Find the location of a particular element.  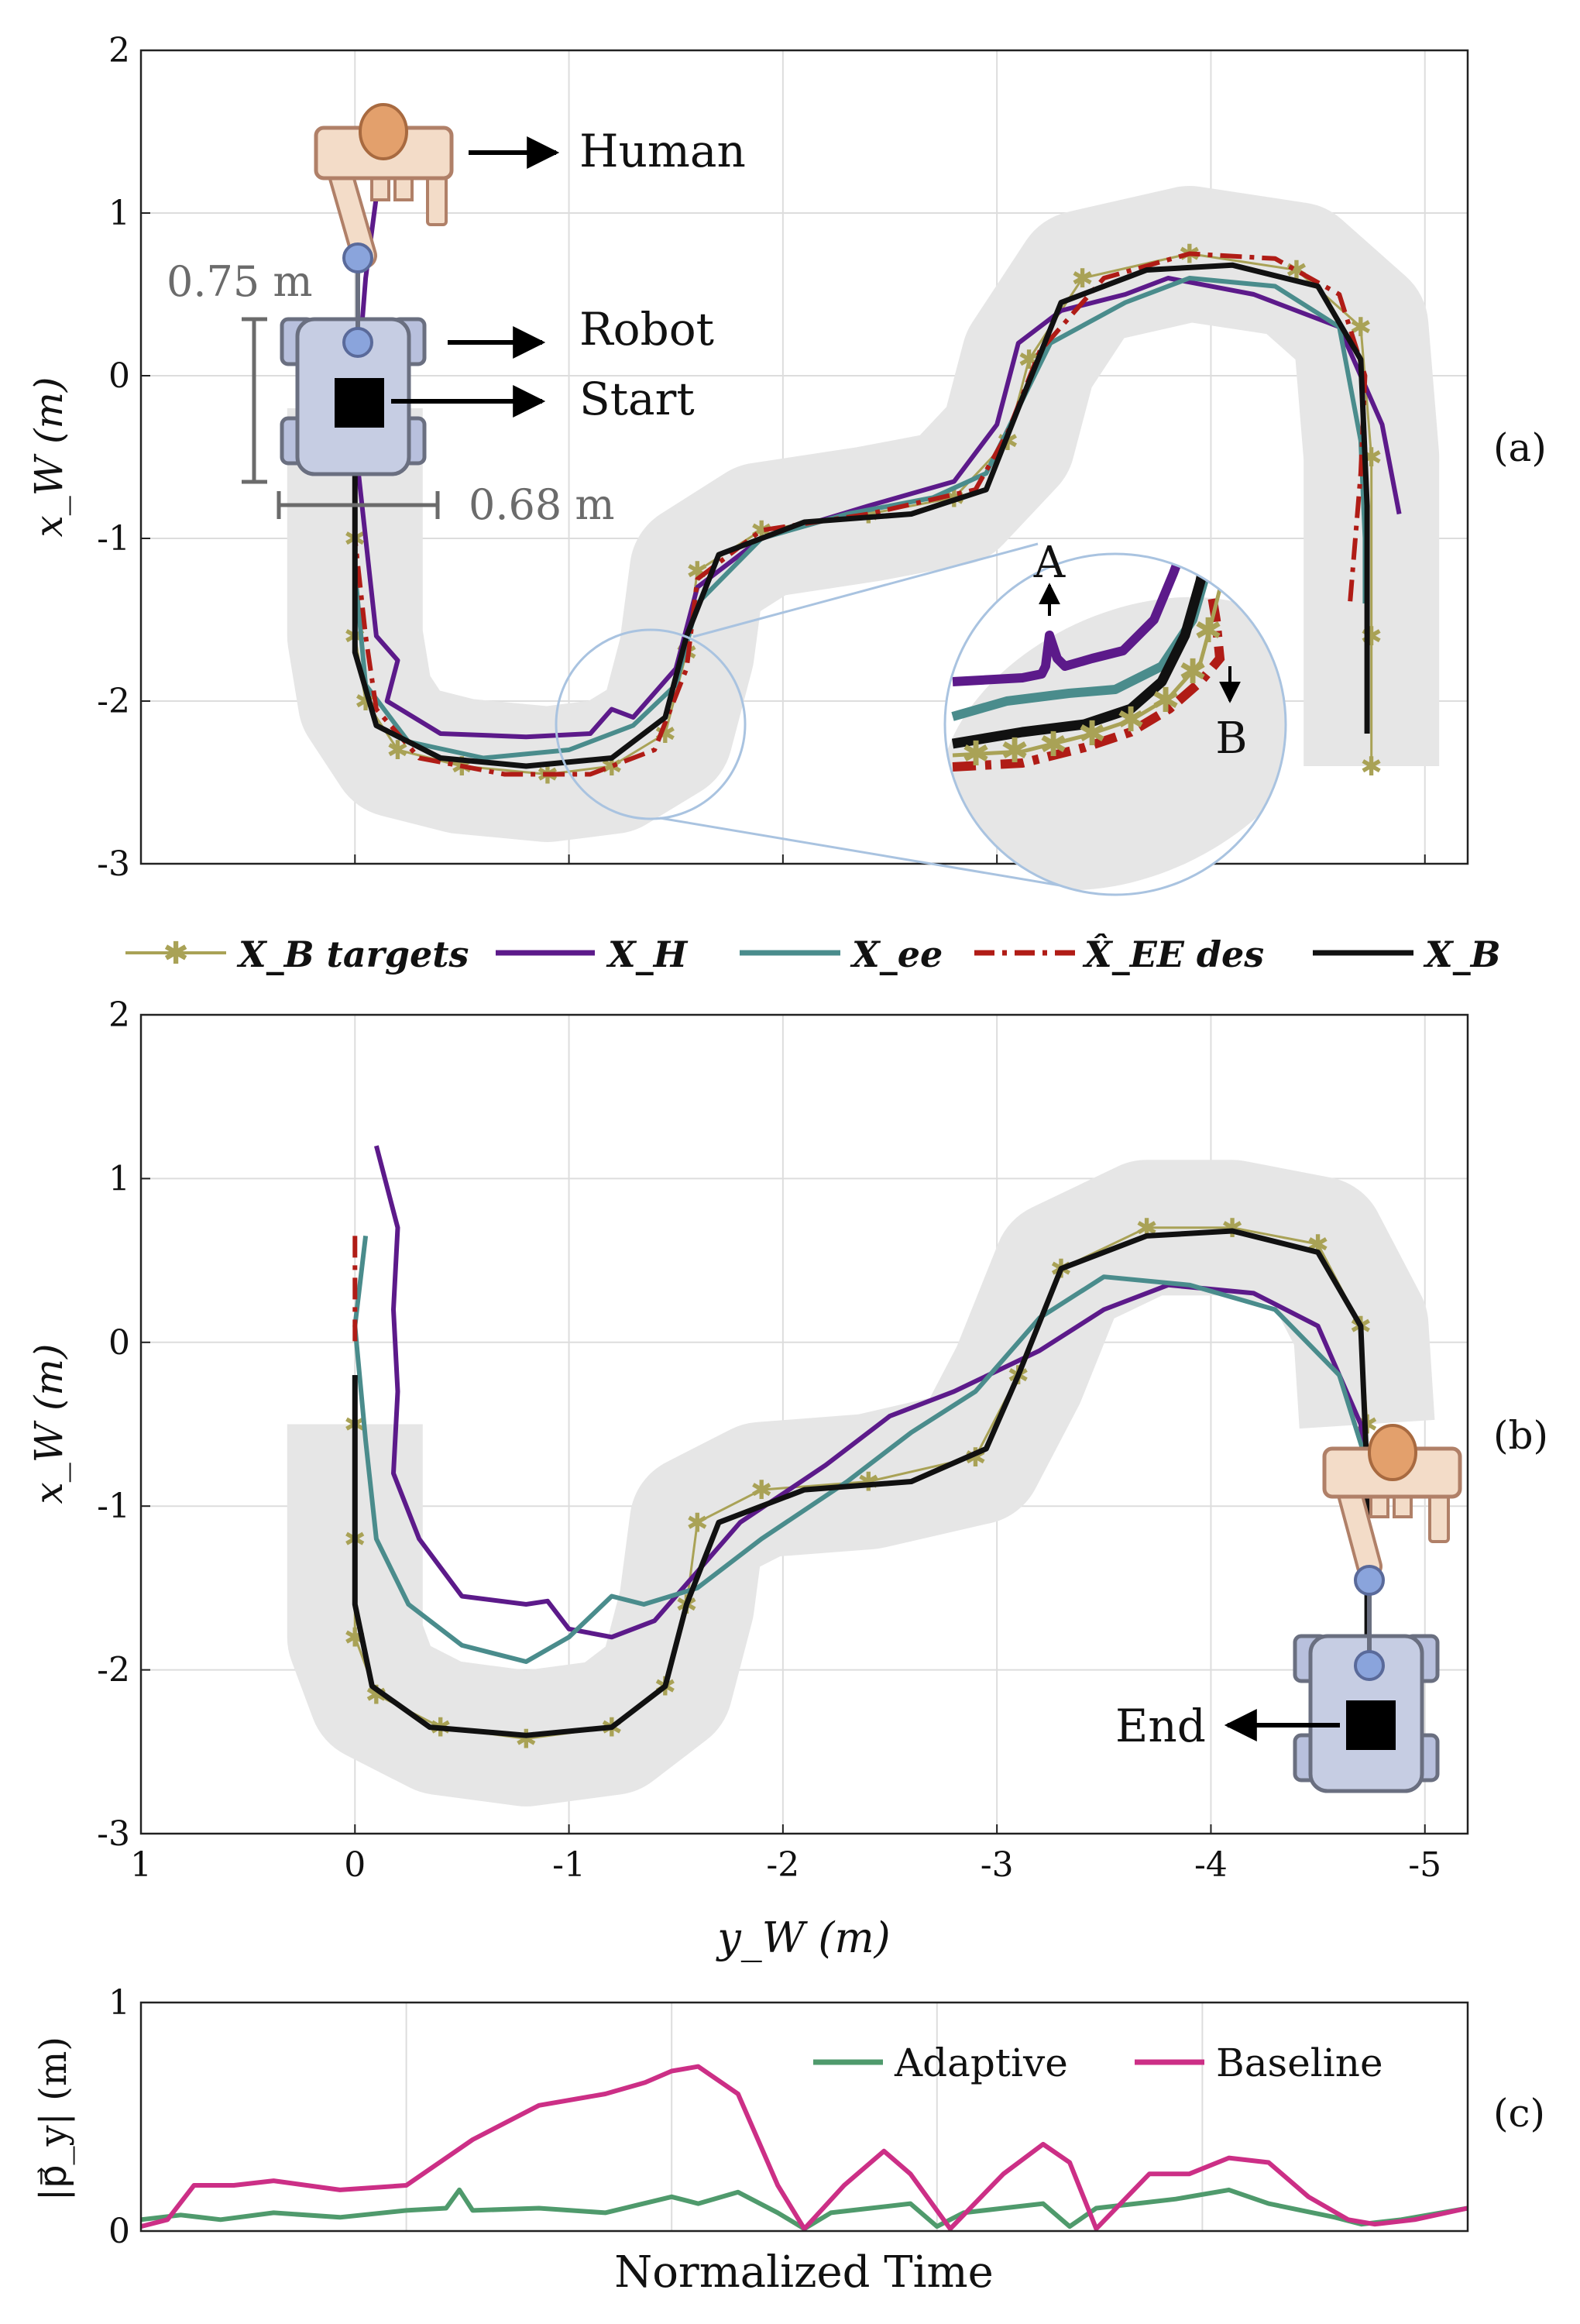

panel-b-ylabel: x_W (m) is located at coordinates (48, 1424).